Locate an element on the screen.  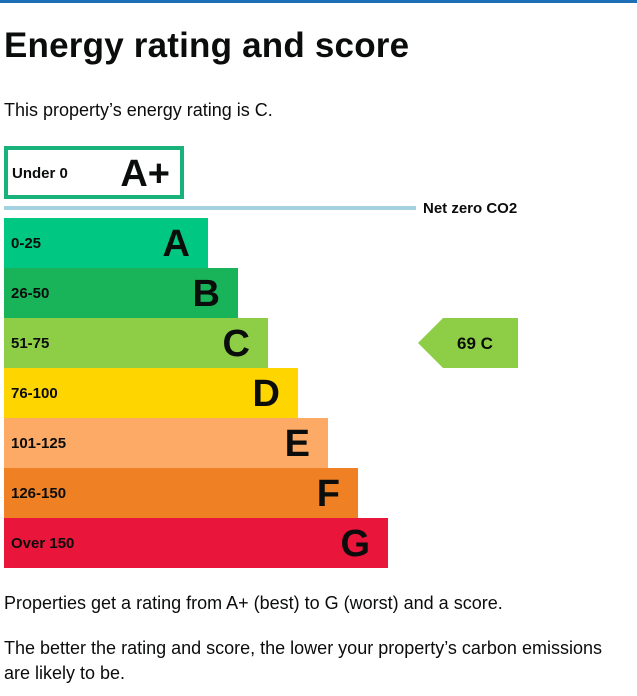
band-aplus-bar is located at coordinates (94, 172).